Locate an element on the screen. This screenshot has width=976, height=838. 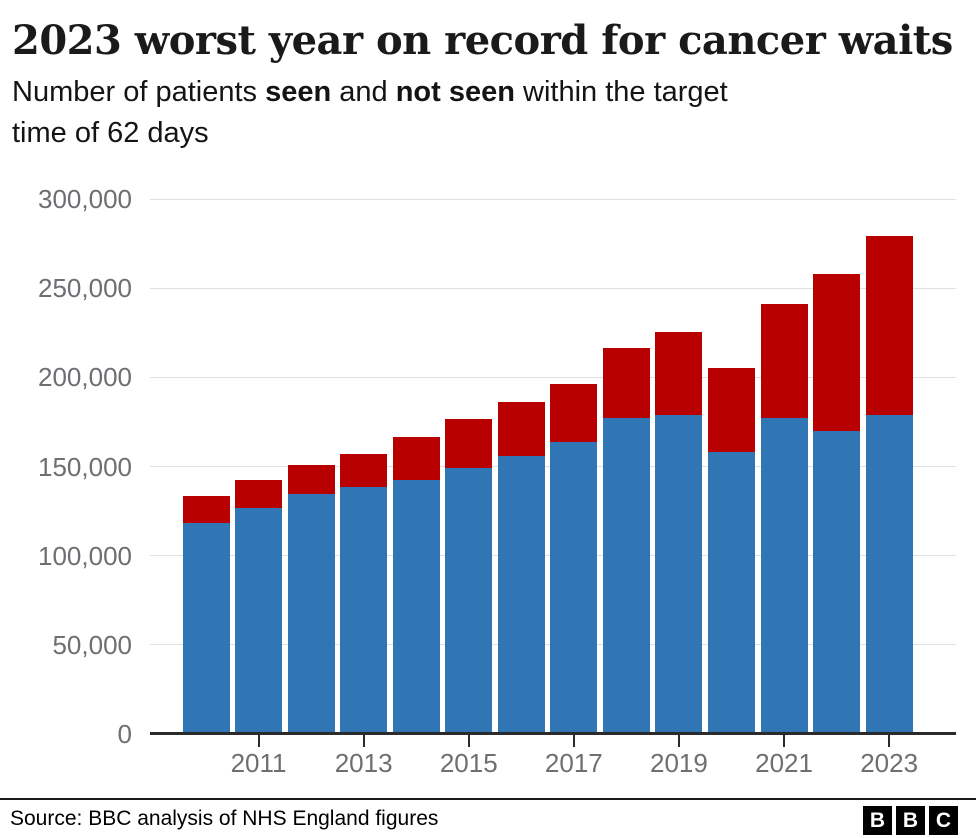
bar-segment-not-seen-2022 is located at coordinates (837, 352).